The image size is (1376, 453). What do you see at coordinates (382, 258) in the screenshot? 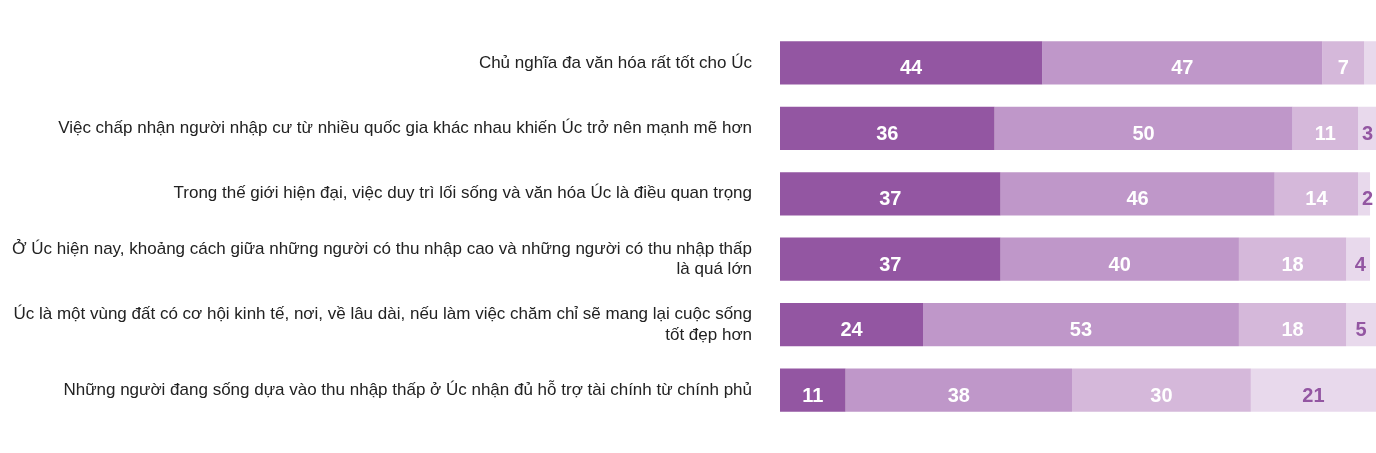
I see `y-tick-label: Ở Úc hiện nay, khoảng cách giữa những người có thu nhập cao và những người có thu nhập thấp là quá lớn` at bounding box center [382, 258].